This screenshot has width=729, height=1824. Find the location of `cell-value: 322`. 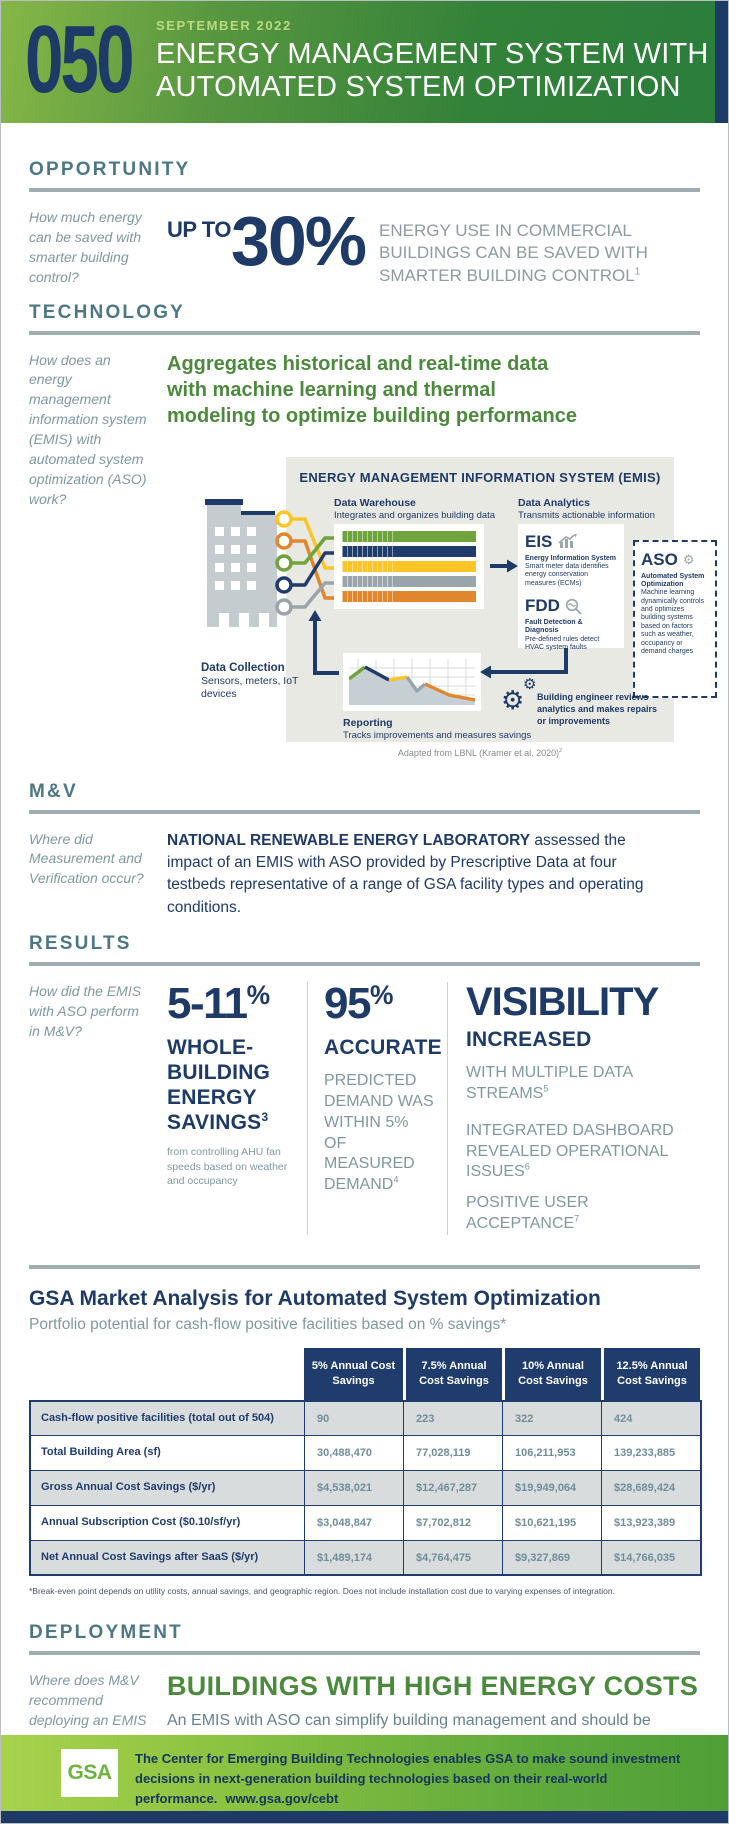

cell-value: 322 is located at coordinates (551, 1418).